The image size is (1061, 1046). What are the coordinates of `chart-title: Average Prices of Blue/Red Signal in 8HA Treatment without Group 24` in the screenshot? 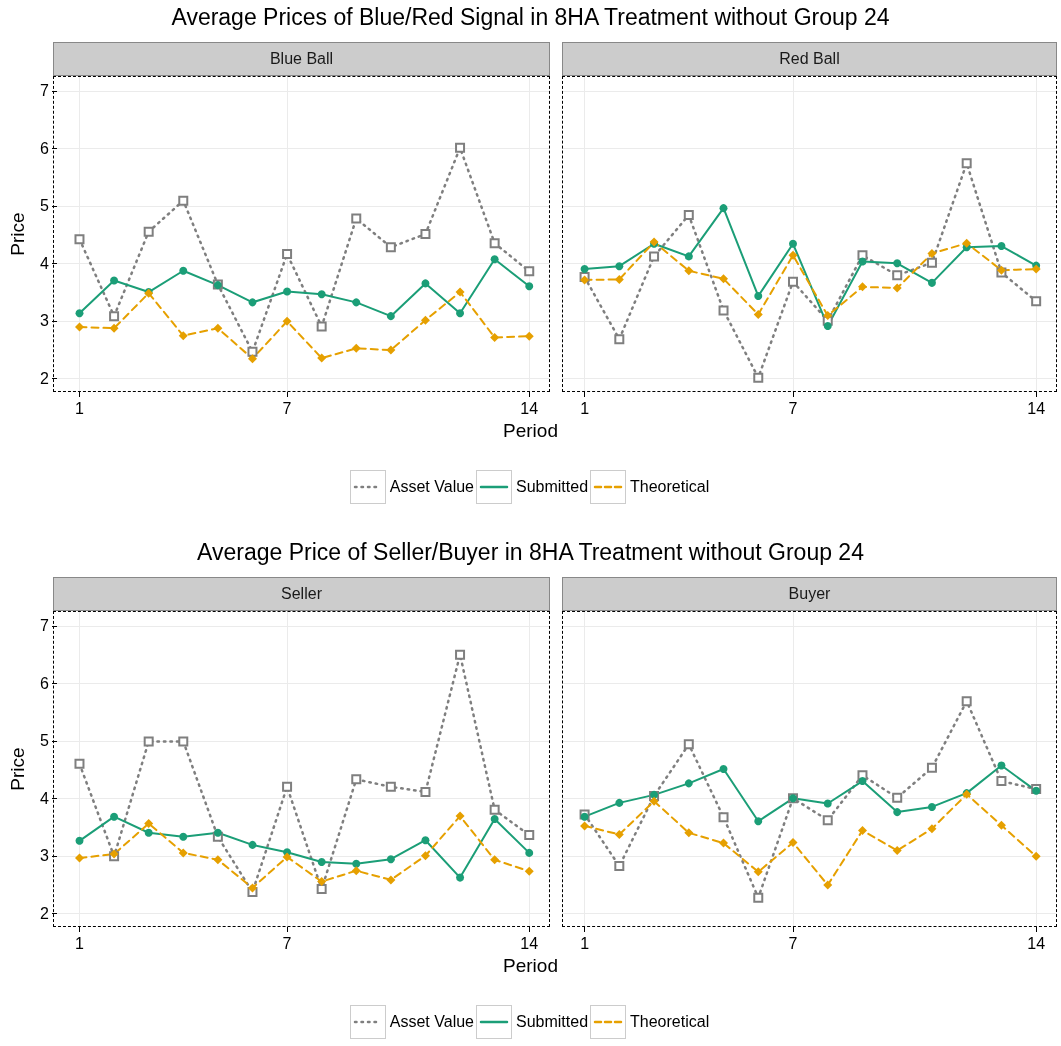 It's located at (530, 17).